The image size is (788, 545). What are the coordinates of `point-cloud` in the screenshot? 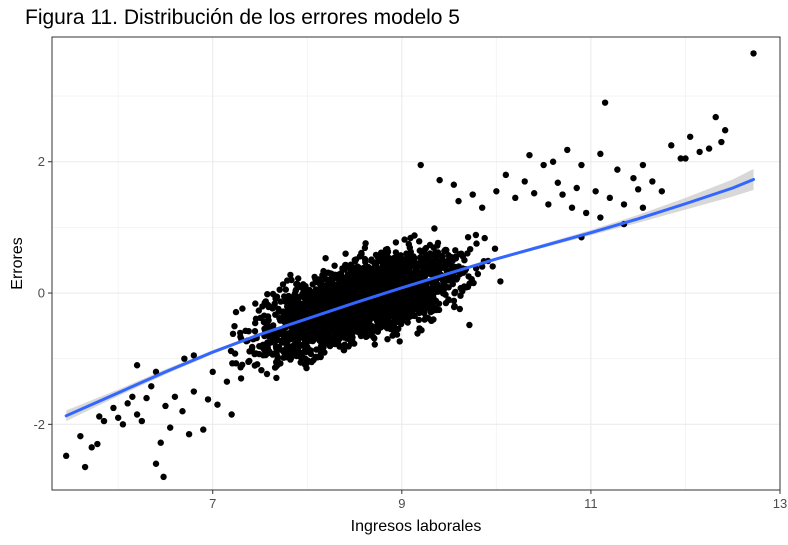 It's located at (365, 303).